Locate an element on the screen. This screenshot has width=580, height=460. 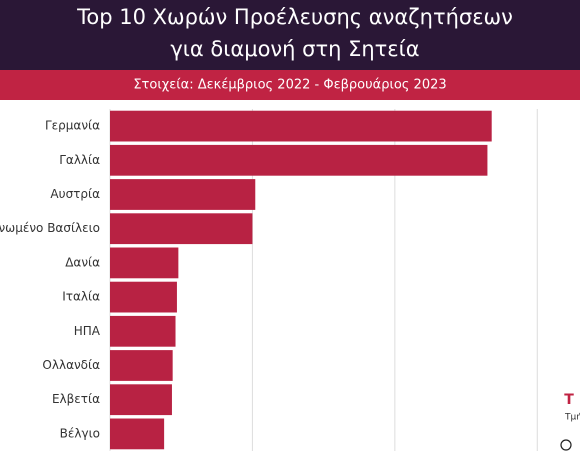
y-tick-label: Δανία is located at coordinates (82, 262).